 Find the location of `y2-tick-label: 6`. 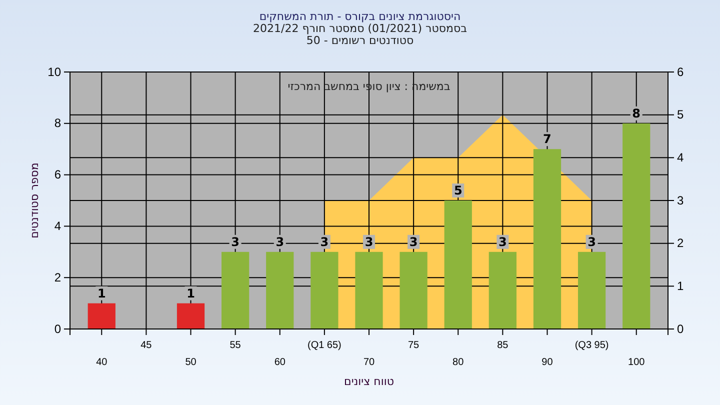

y2-tick-label: 6 is located at coordinates (680, 71).